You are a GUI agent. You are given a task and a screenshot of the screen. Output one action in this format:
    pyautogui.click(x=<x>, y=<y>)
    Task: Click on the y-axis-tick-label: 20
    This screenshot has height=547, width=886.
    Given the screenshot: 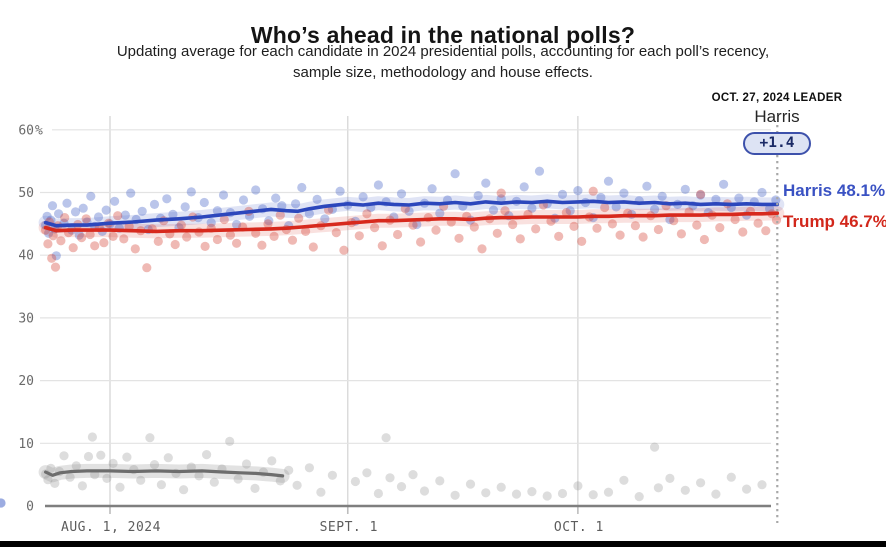 What is the action you would take?
    pyautogui.click(x=26, y=381)
    